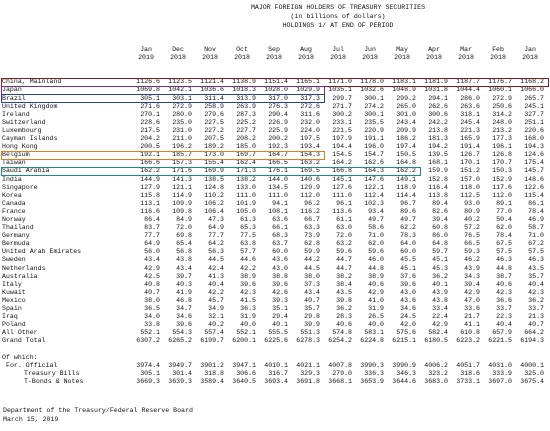 This screenshot has height=431, width=550. Describe the element at coordinates (408, 284) in the screenshot. I see `holding-value: 39.6` at that location.